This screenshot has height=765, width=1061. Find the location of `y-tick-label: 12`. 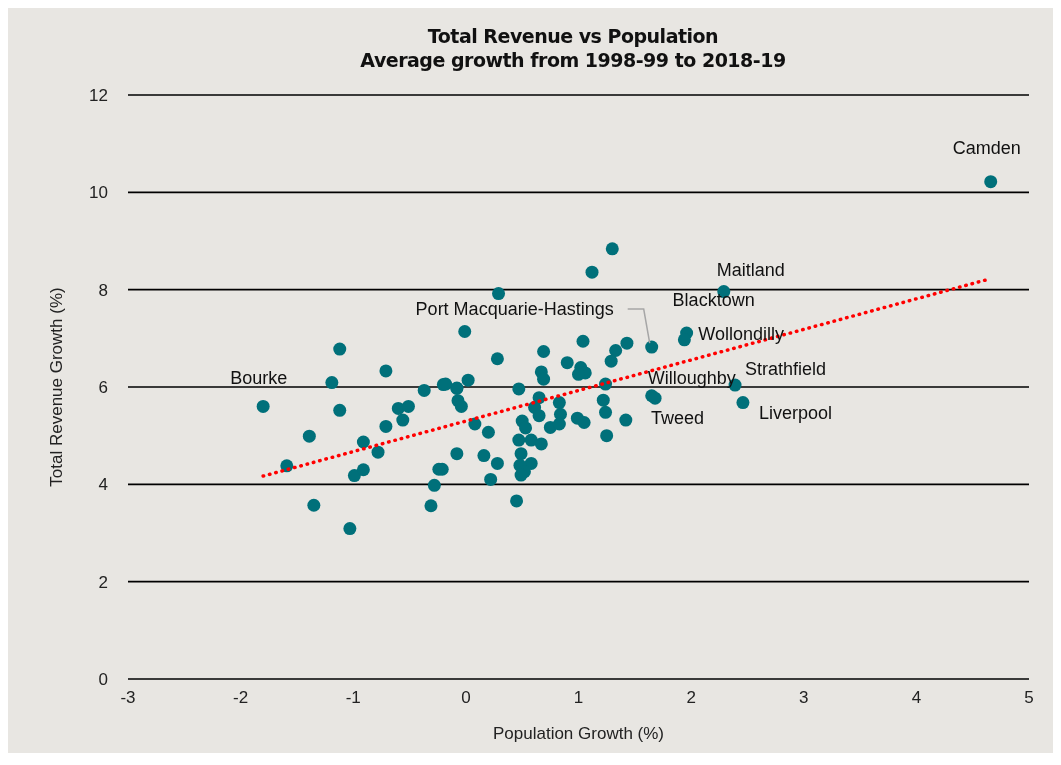

y-tick-label: 12 is located at coordinates (98, 96).